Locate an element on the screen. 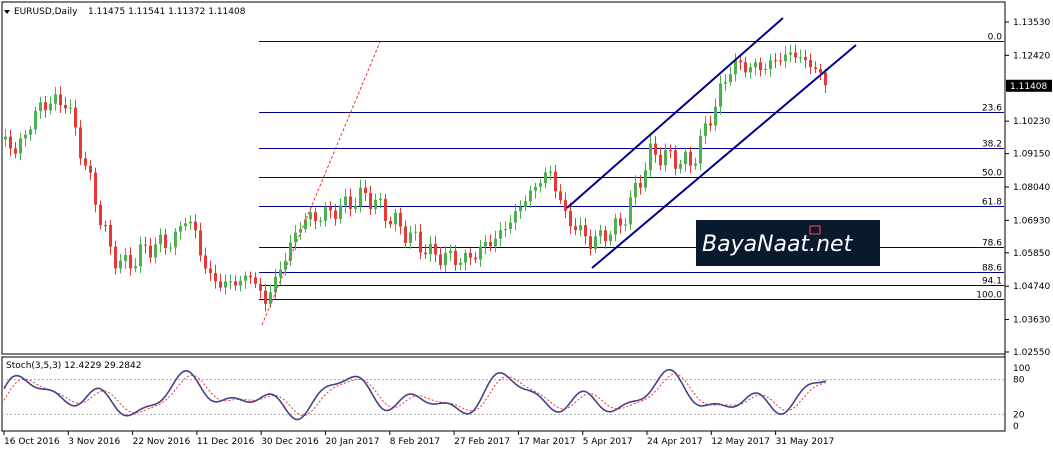 The width and height of the screenshot is (1053, 451). date-tick-label: 31 May 2017 is located at coordinates (805, 442).